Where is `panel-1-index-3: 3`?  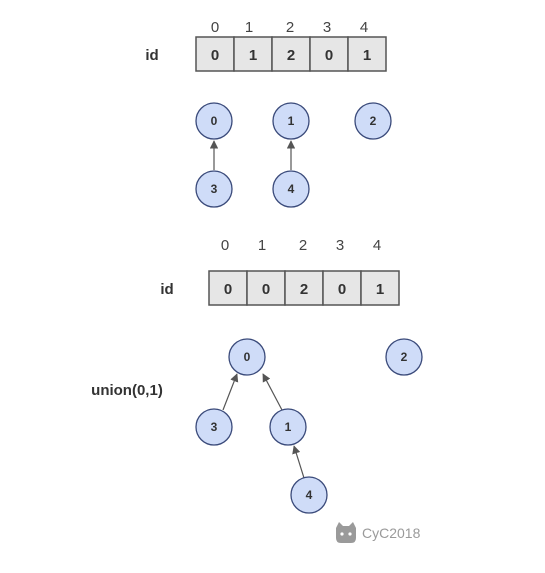 panel-1-index-3: 3 is located at coordinates (327, 27).